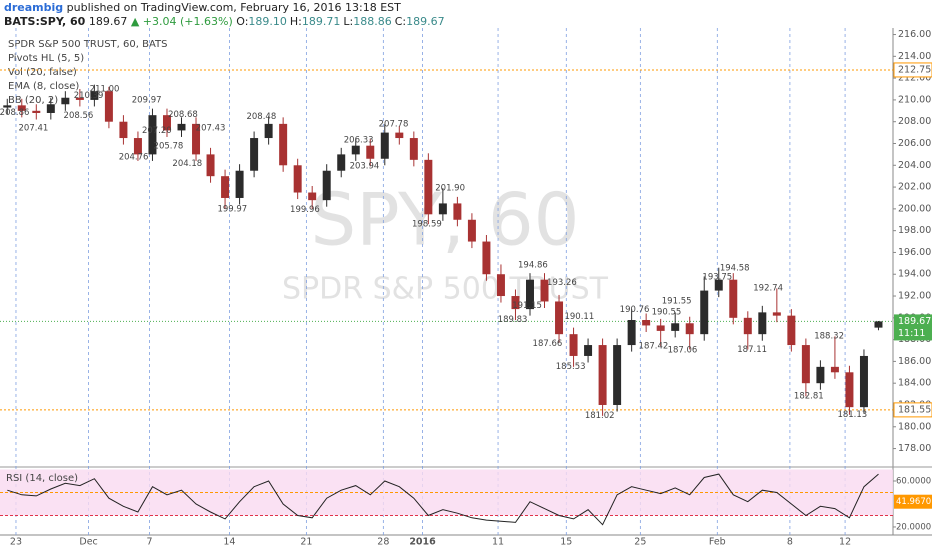  I want to click on pivot-label: 189.83, so click(513, 320).